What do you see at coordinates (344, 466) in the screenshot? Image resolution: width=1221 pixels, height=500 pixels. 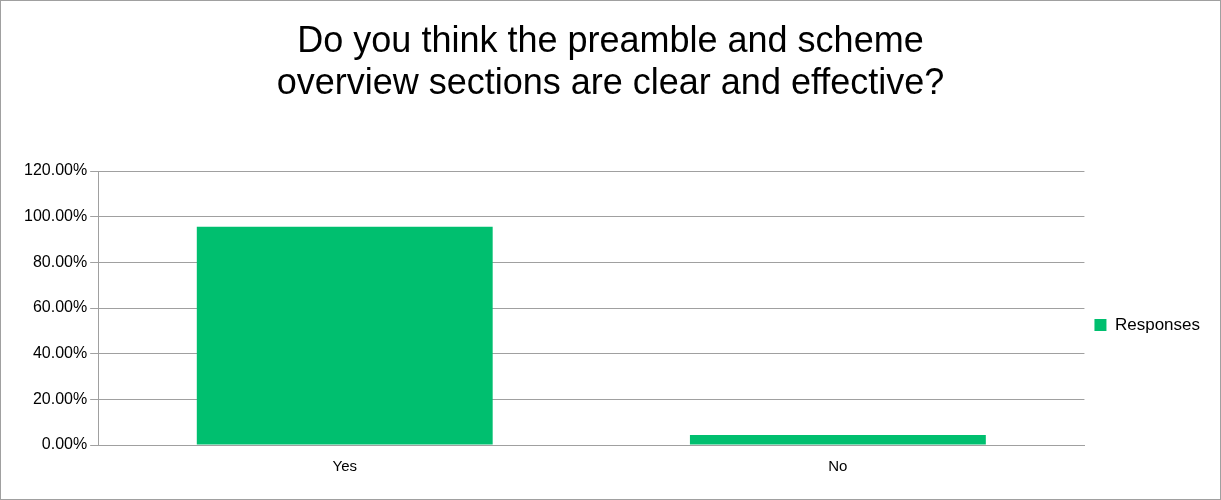 I see `x-tick-label: Yes` at bounding box center [344, 466].